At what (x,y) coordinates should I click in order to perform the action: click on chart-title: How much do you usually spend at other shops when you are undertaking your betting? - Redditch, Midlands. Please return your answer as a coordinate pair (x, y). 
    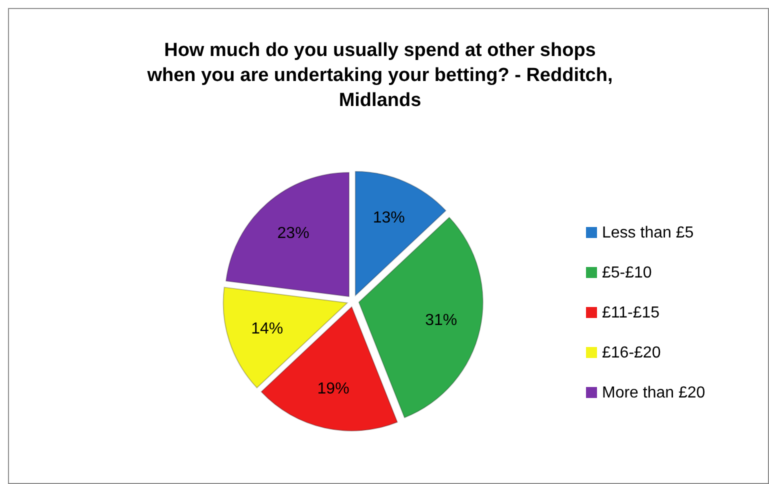
    Looking at the image, I should click on (379, 75).